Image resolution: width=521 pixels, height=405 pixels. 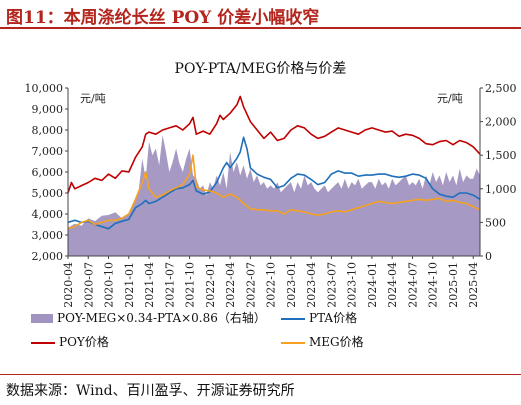 What do you see at coordinates (333, 318) in the screenshot?
I see `legend-pta-label: PTA价格` at bounding box center [333, 318].